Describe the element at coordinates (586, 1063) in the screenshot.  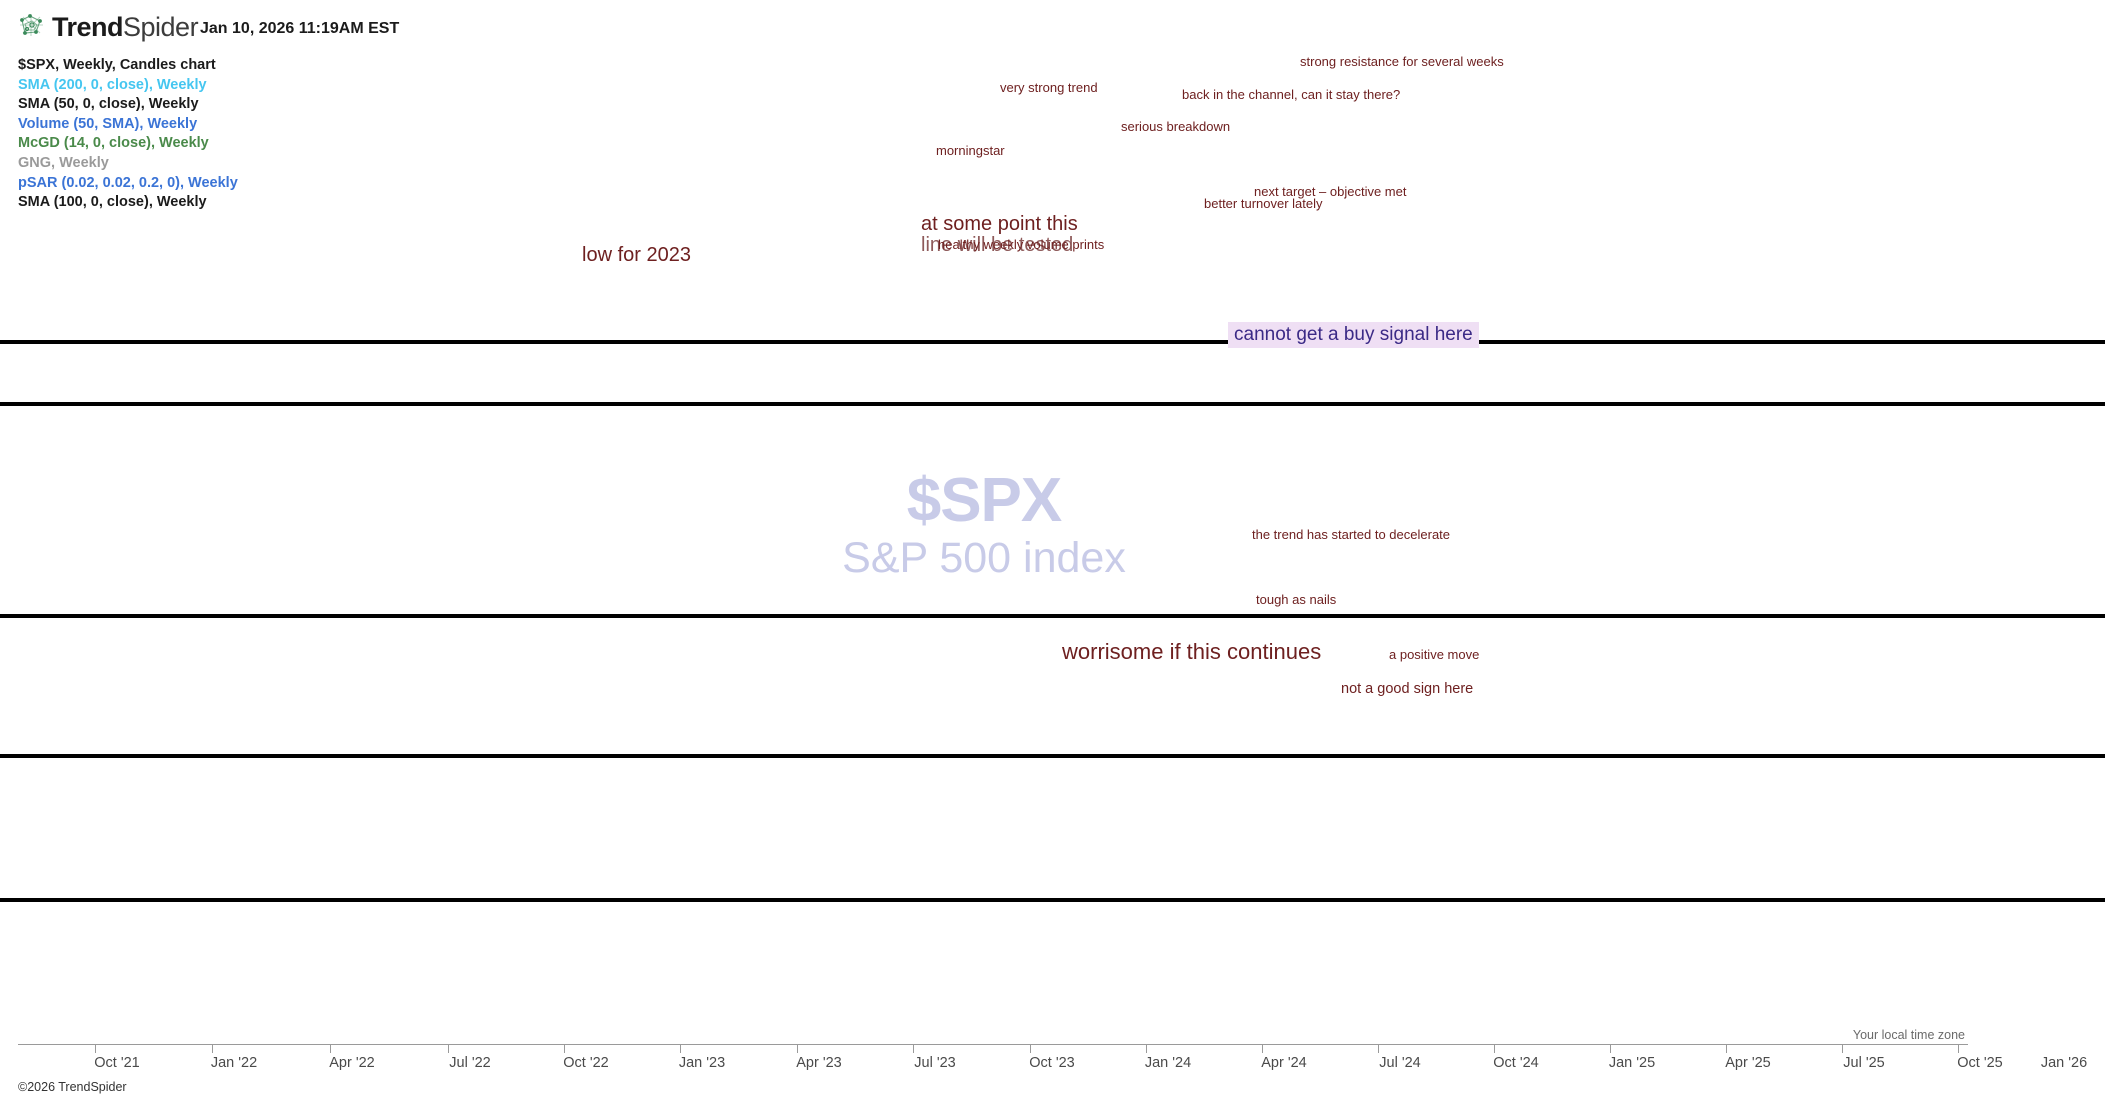
I see `time-label: Oct '22` at that location.